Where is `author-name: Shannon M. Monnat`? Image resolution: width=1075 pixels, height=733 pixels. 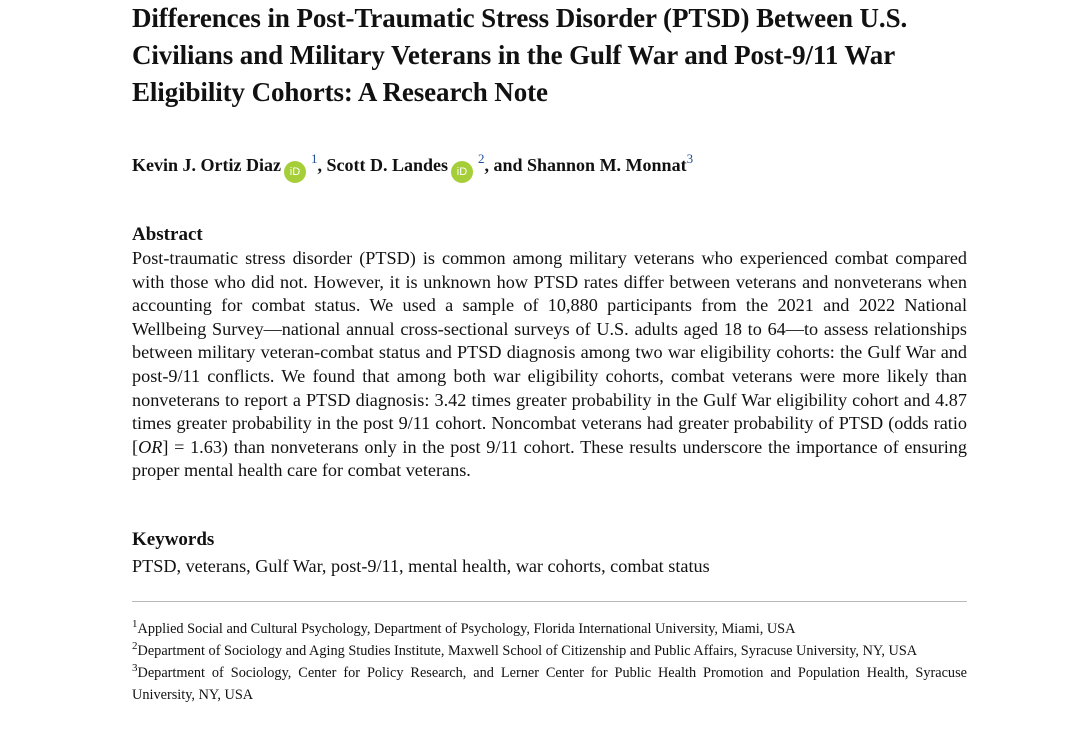
author-name: Shannon M. Monnat is located at coordinates (607, 165).